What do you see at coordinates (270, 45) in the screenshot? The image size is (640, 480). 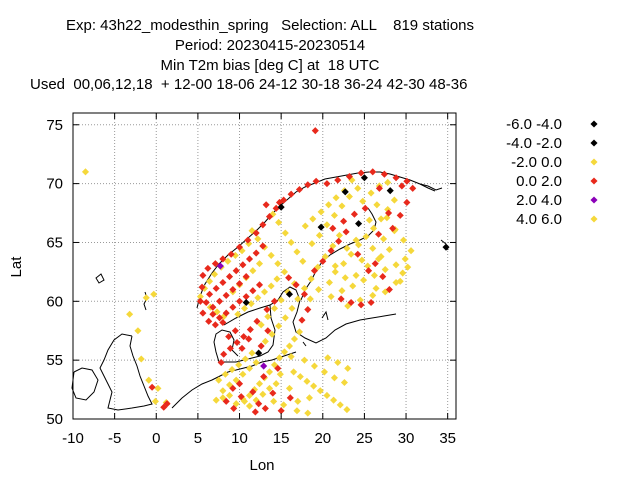 I see `title-line-2: Period: 20230415-20230514` at bounding box center [270, 45].